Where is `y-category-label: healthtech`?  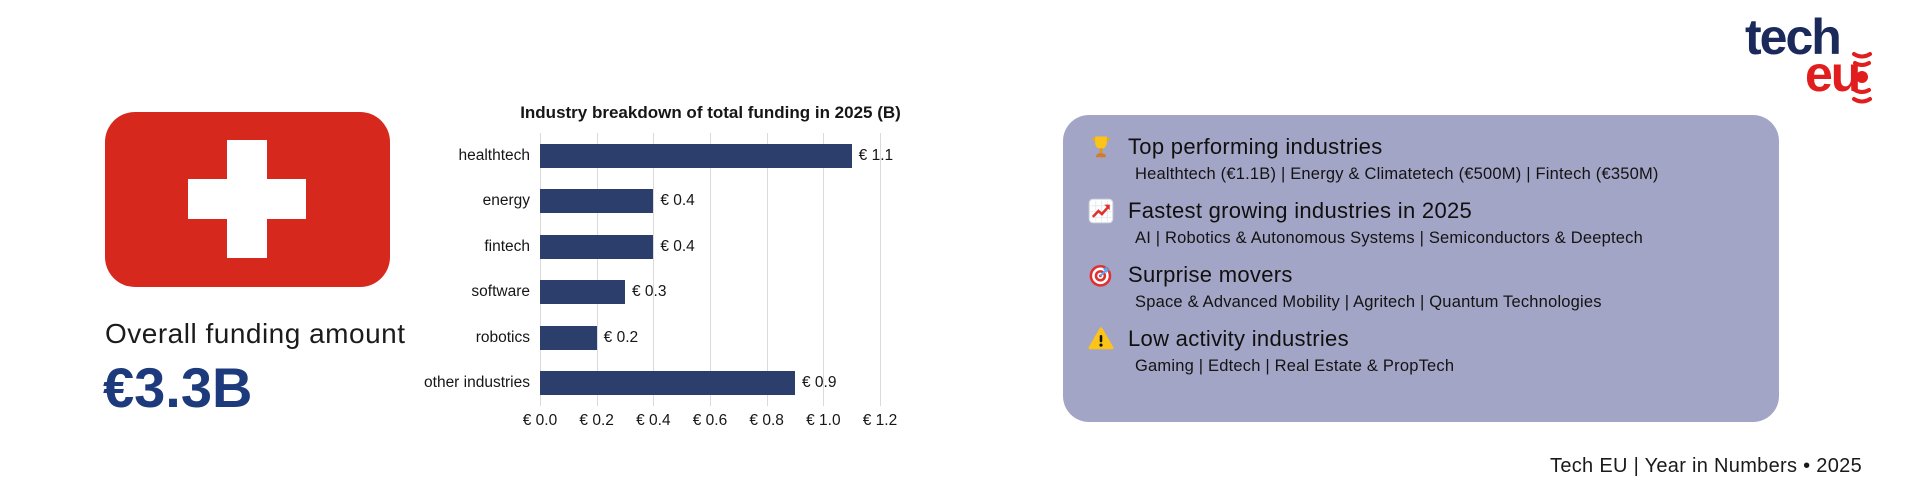 y-category-label: healthtech is located at coordinates (494, 155).